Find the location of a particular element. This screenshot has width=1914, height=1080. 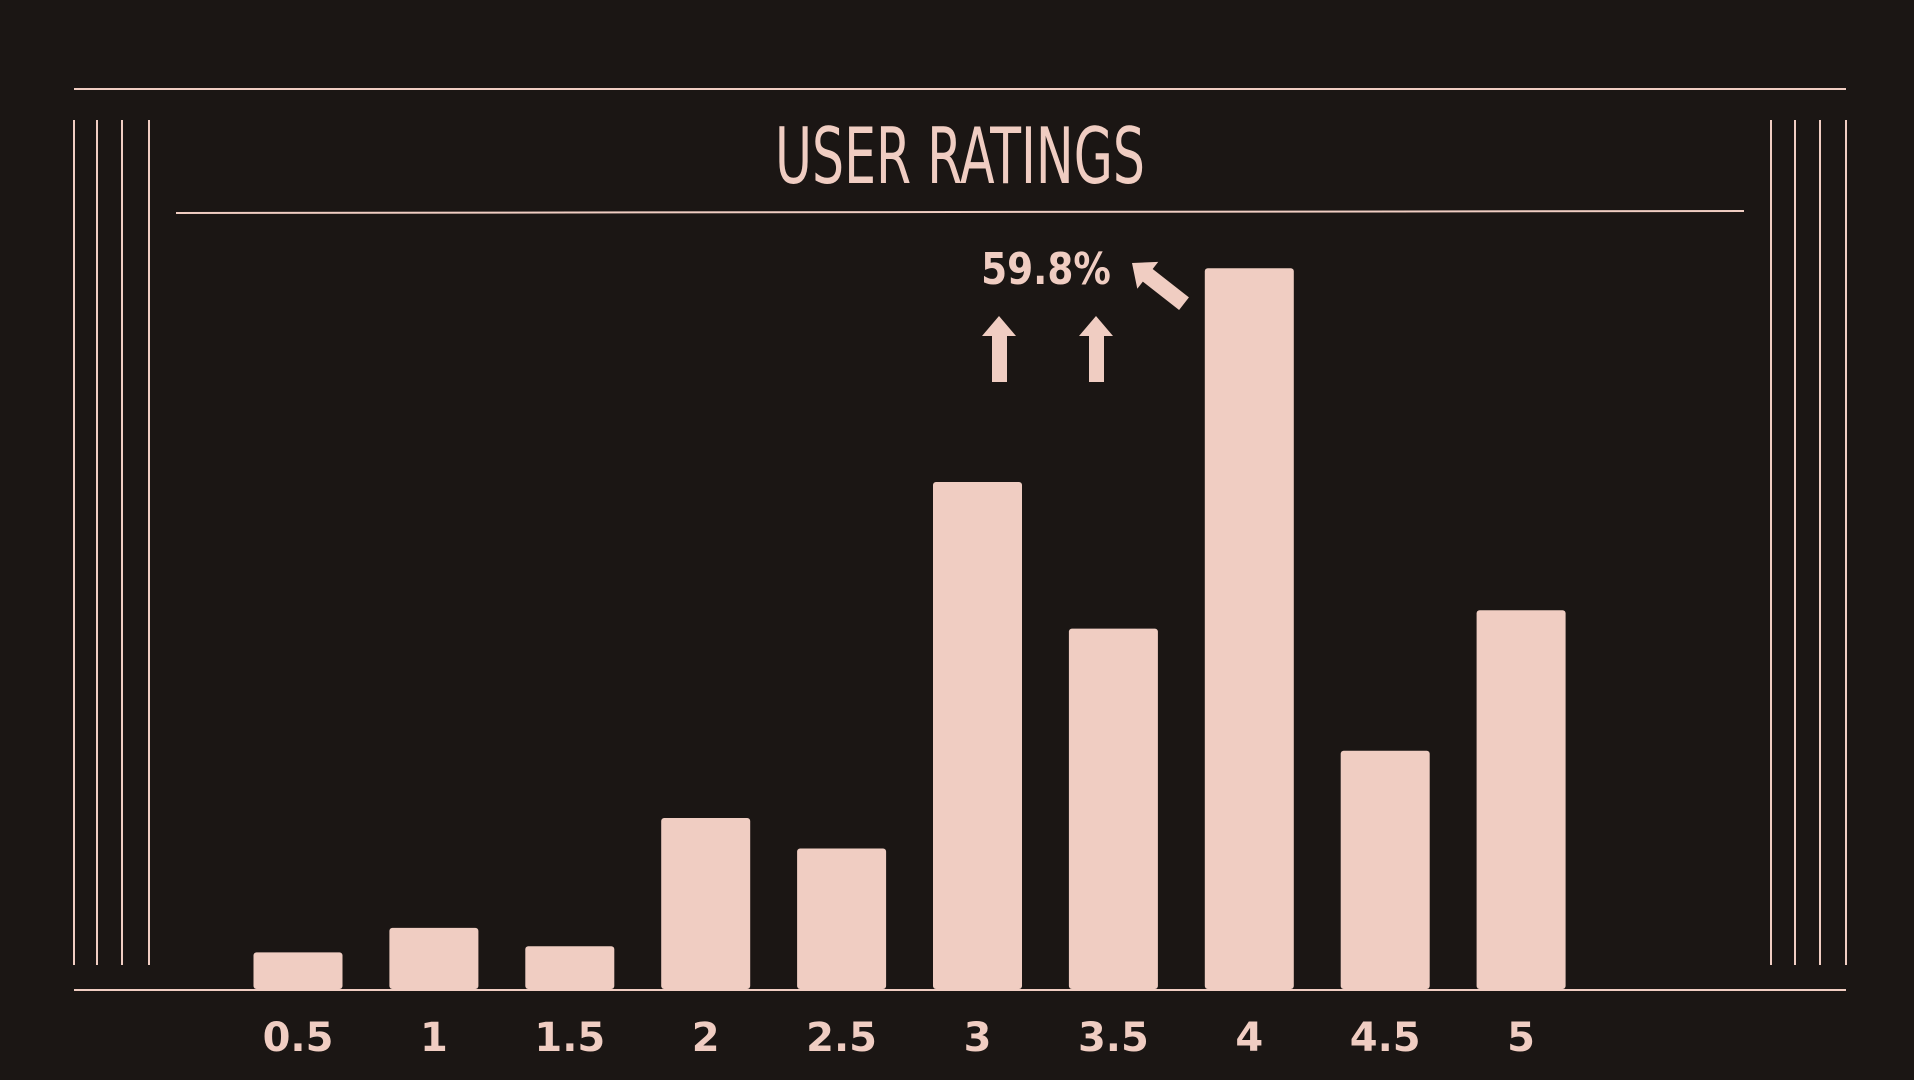

x-tick-label: 3.5 is located at coordinates (1113, 1038).